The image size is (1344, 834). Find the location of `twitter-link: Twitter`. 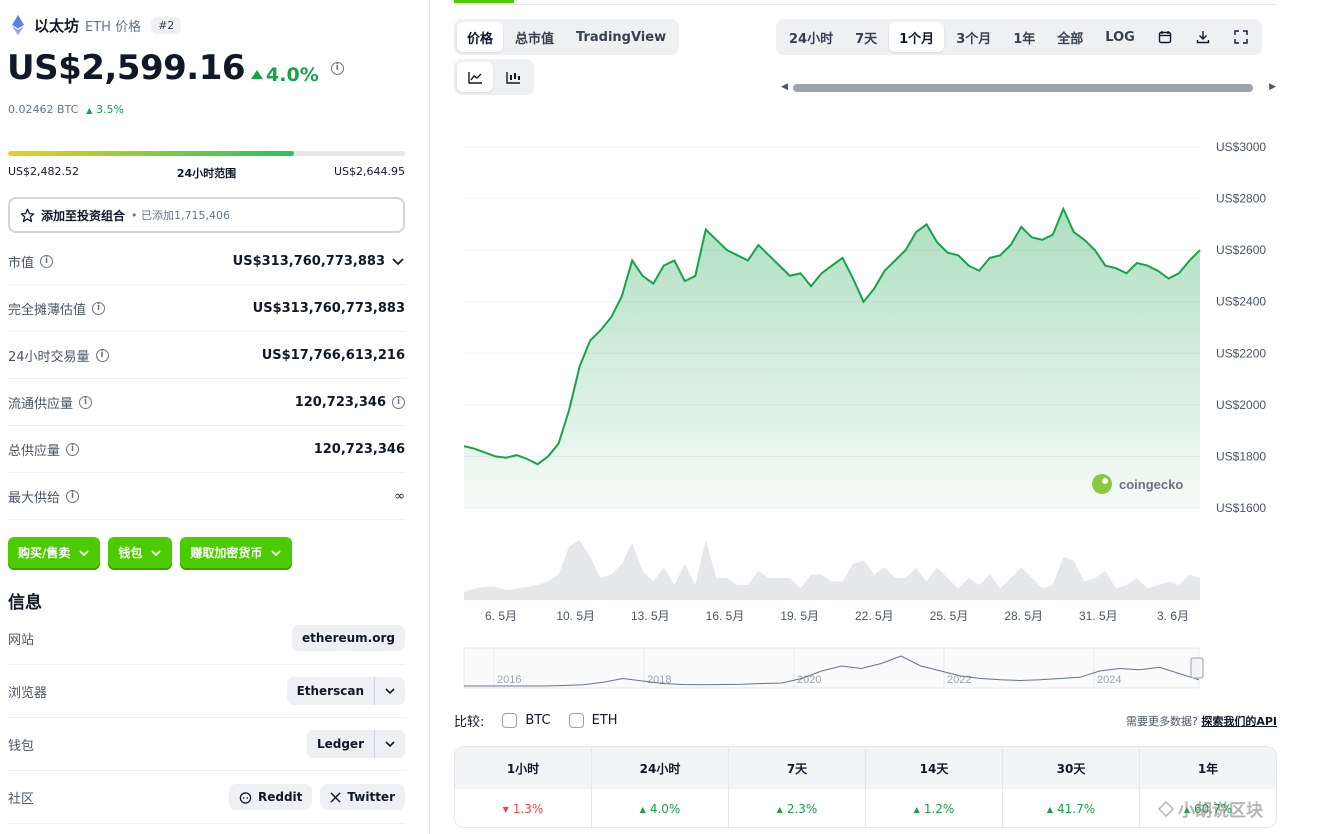

twitter-link: Twitter is located at coordinates (362, 797).